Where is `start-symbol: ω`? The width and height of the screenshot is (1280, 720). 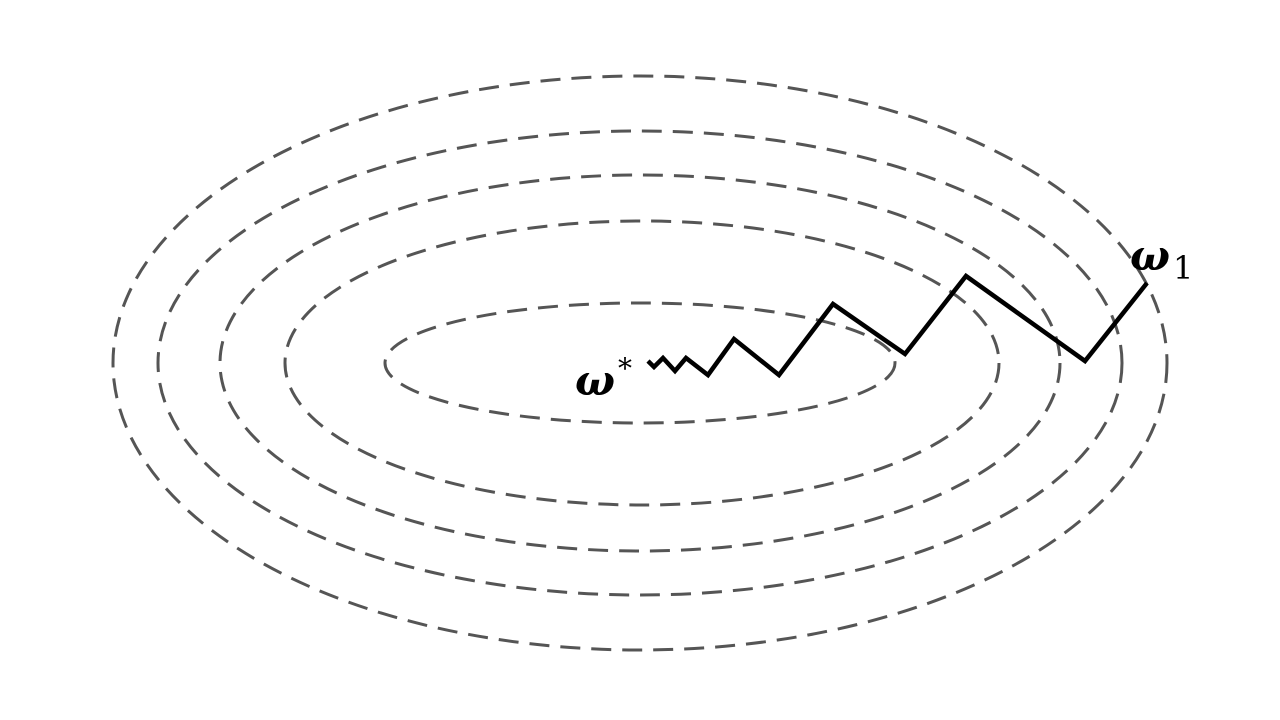
start-symbol: ω is located at coordinates (1150, 255).